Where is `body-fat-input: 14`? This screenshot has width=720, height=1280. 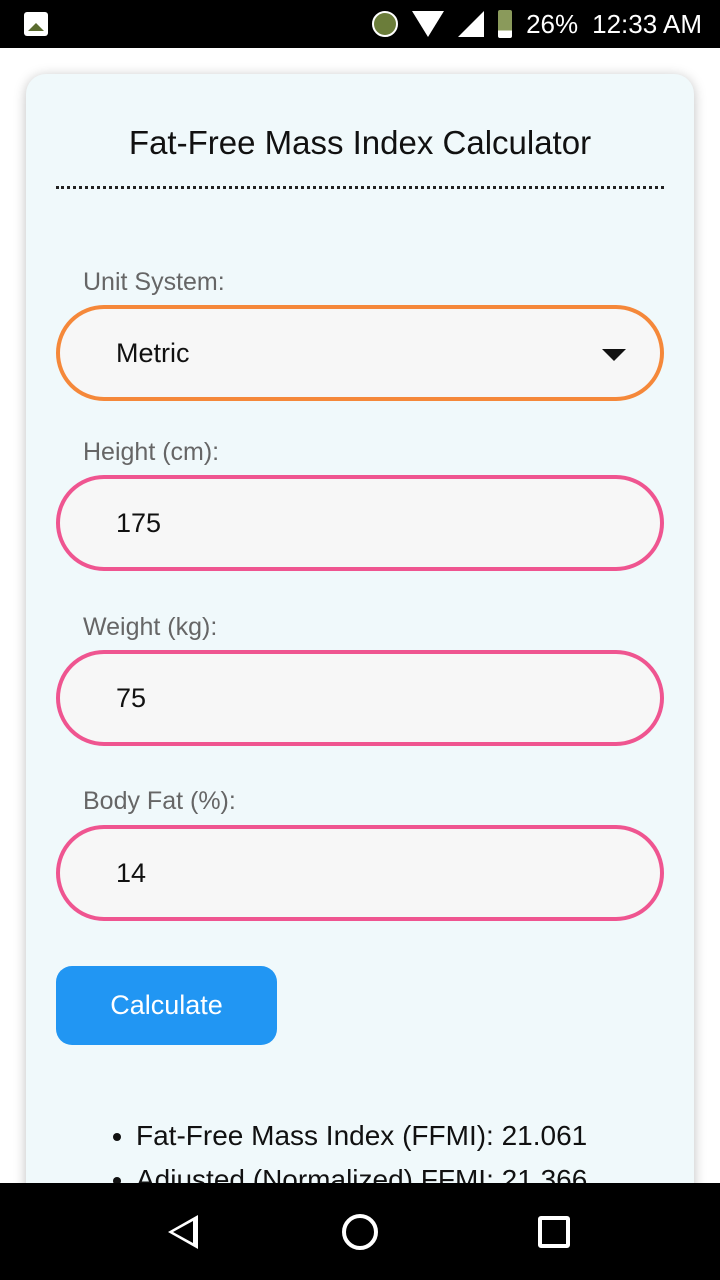
body-fat-input: 14 is located at coordinates (360, 873).